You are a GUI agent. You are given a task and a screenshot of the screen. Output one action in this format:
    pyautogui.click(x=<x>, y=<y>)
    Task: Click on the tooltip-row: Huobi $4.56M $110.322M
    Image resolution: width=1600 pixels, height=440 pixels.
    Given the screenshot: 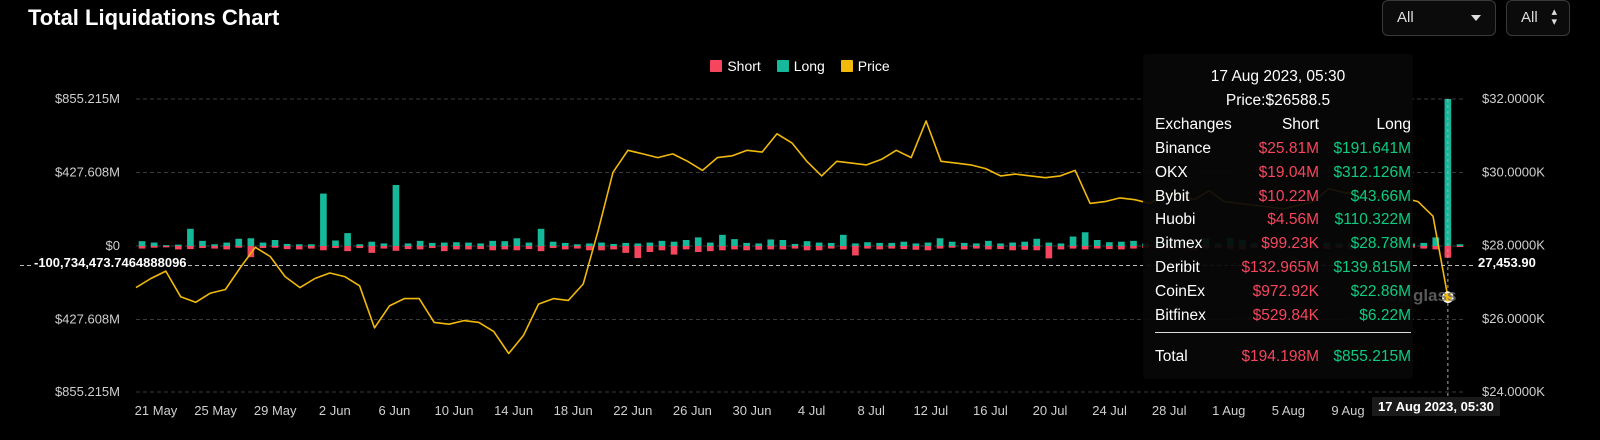 What is the action you would take?
    pyautogui.click(x=1283, y=222)
    